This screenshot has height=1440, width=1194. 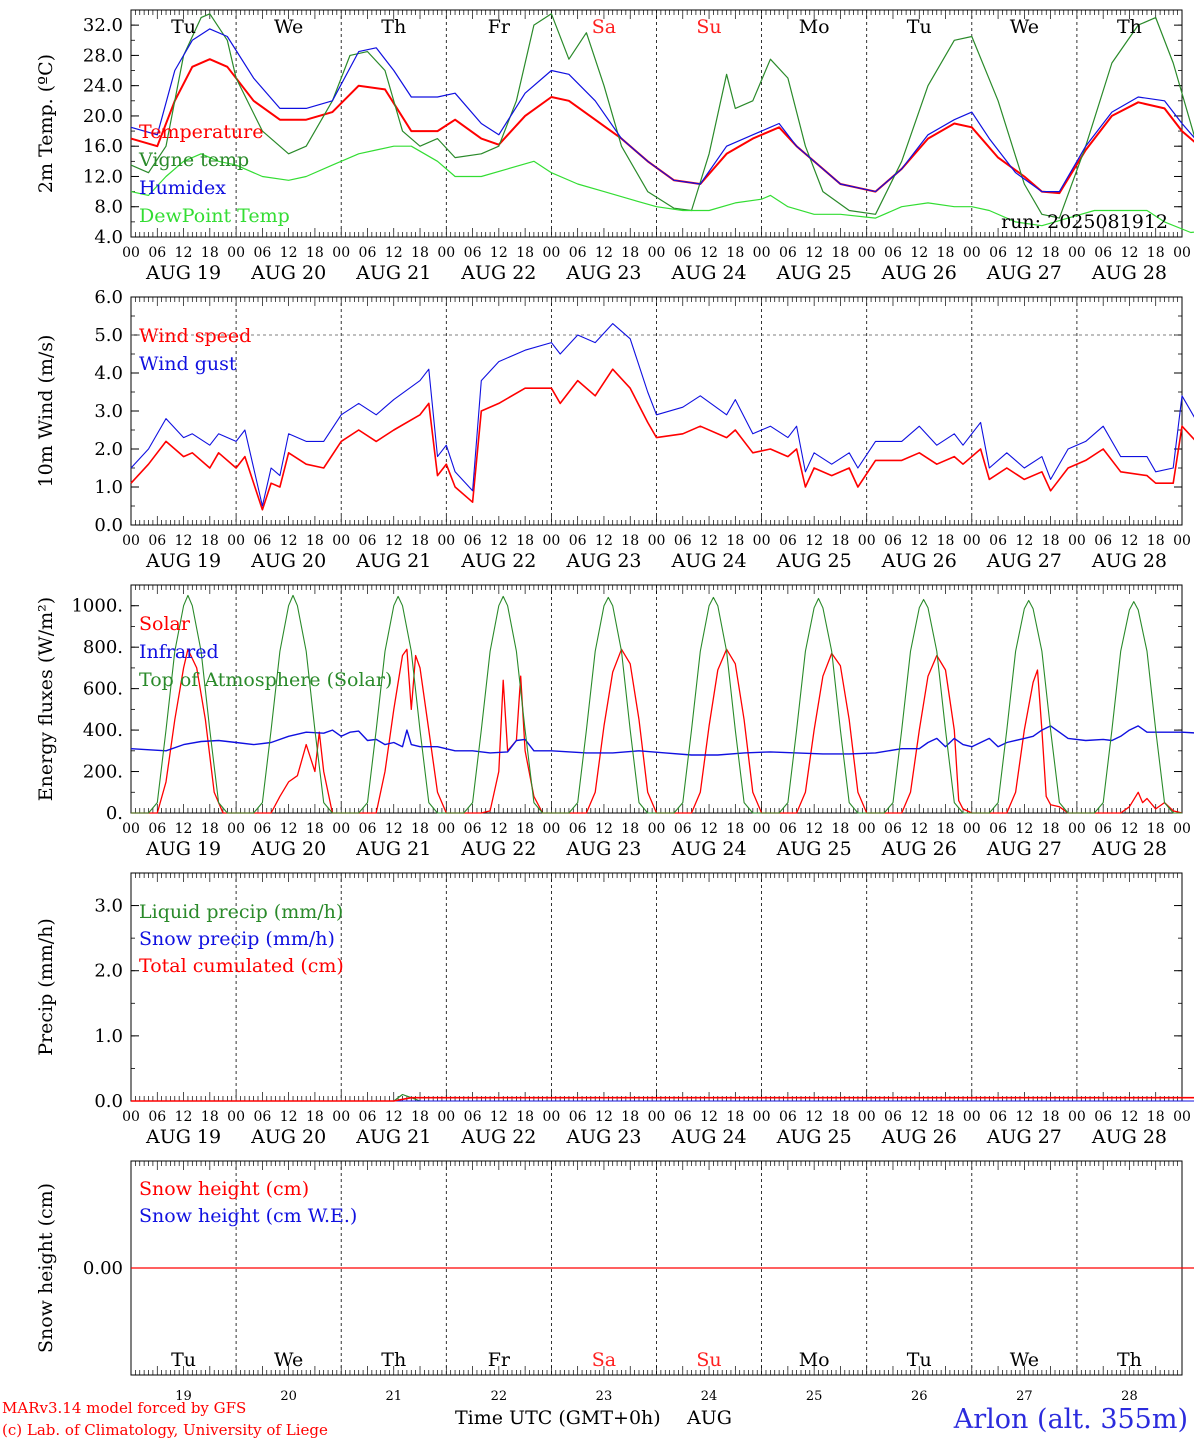 What do you see at coordinates (183, 561) in the screenshot?
I see `date-label: AUG 19` at bounding box center [183, 561].